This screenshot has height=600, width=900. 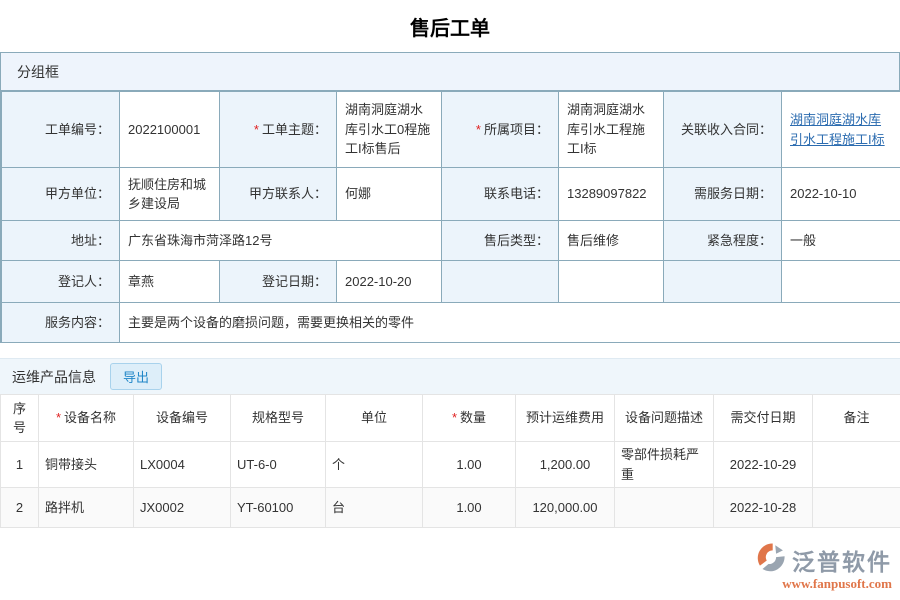 What do you see at coordinates (565, 464) in the screenshot?
I see `cell-cost: 1,200.00` at bounding box center [565, 464].